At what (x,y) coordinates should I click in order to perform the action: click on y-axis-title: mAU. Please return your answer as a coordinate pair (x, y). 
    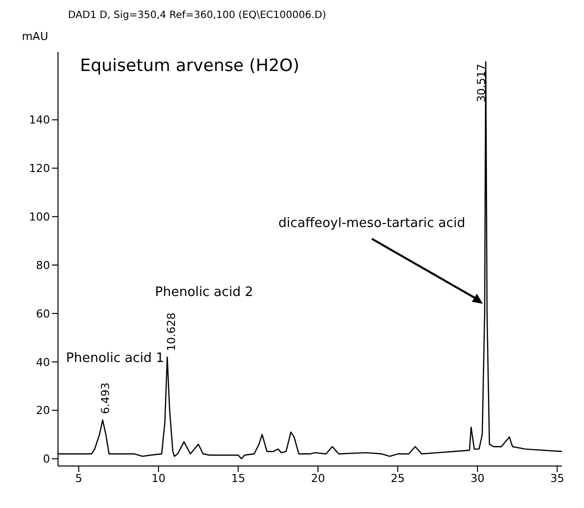
    Looking at the image, I should click on (35, 36).